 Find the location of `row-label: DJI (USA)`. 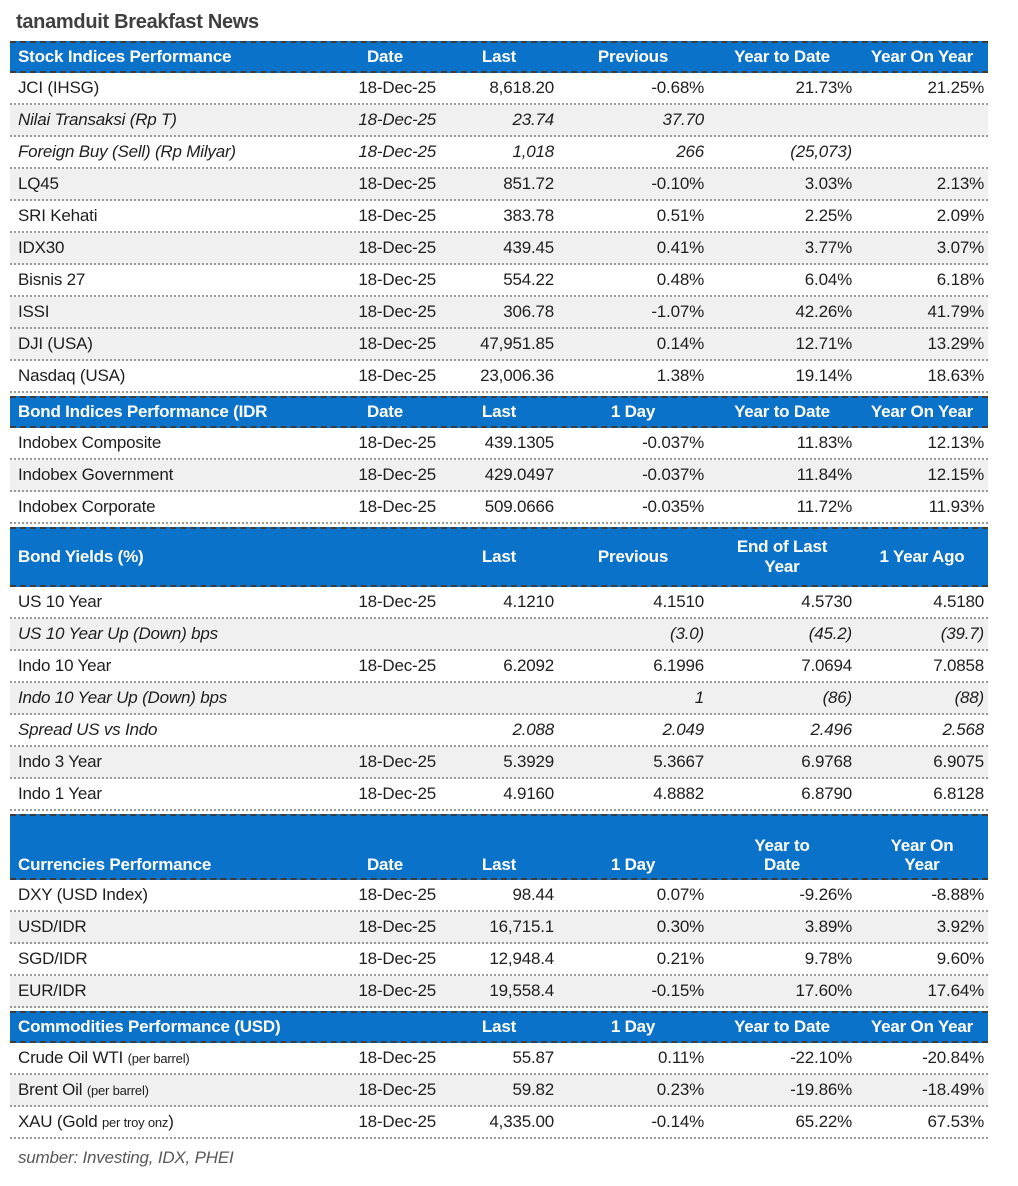

row-label: DJI (USA) is located at coordinates (55, 343).